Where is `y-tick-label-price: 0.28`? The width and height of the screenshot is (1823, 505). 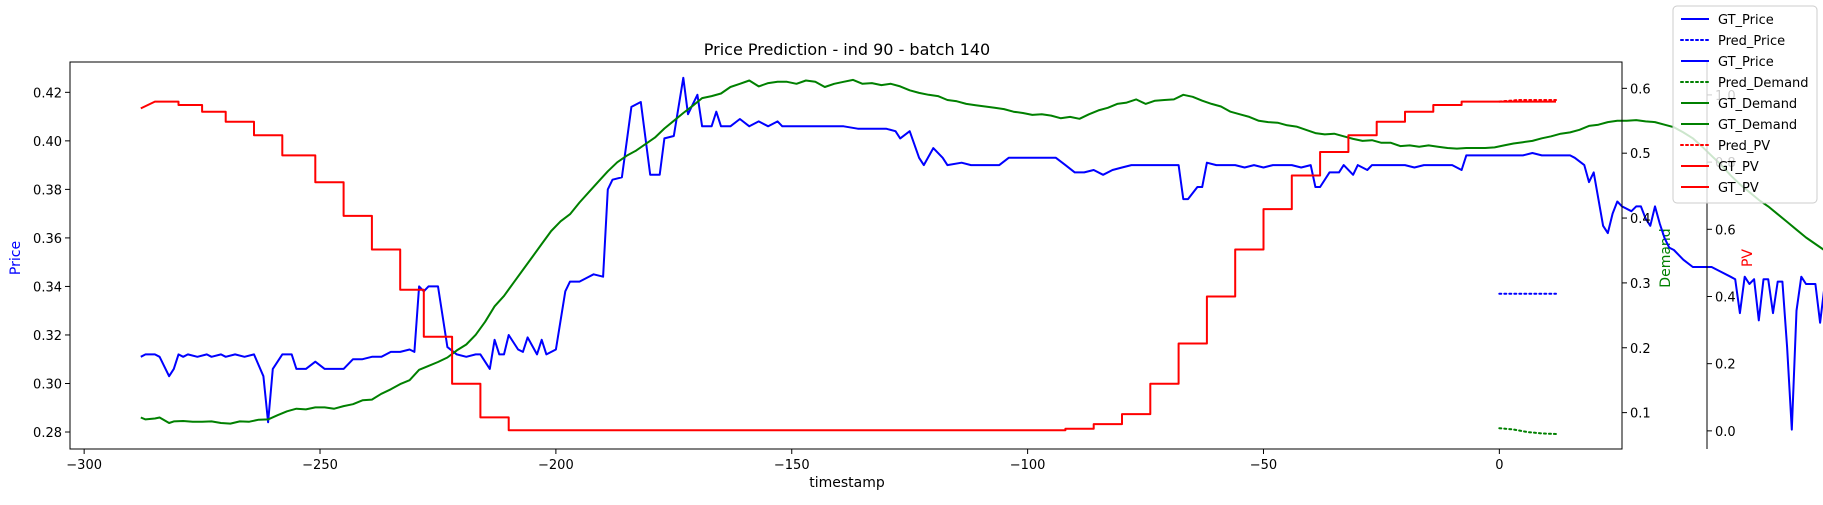 y-tick-label-price: 0.28 is located at coordinates (47, 433).